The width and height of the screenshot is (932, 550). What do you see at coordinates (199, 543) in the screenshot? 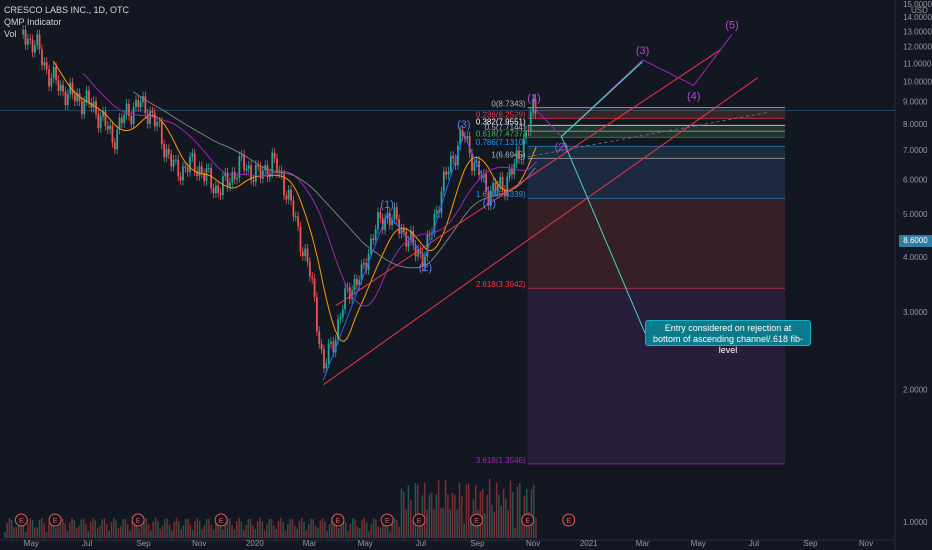
I see `x-tick-label: Nov` at bounding box center [199, 543].